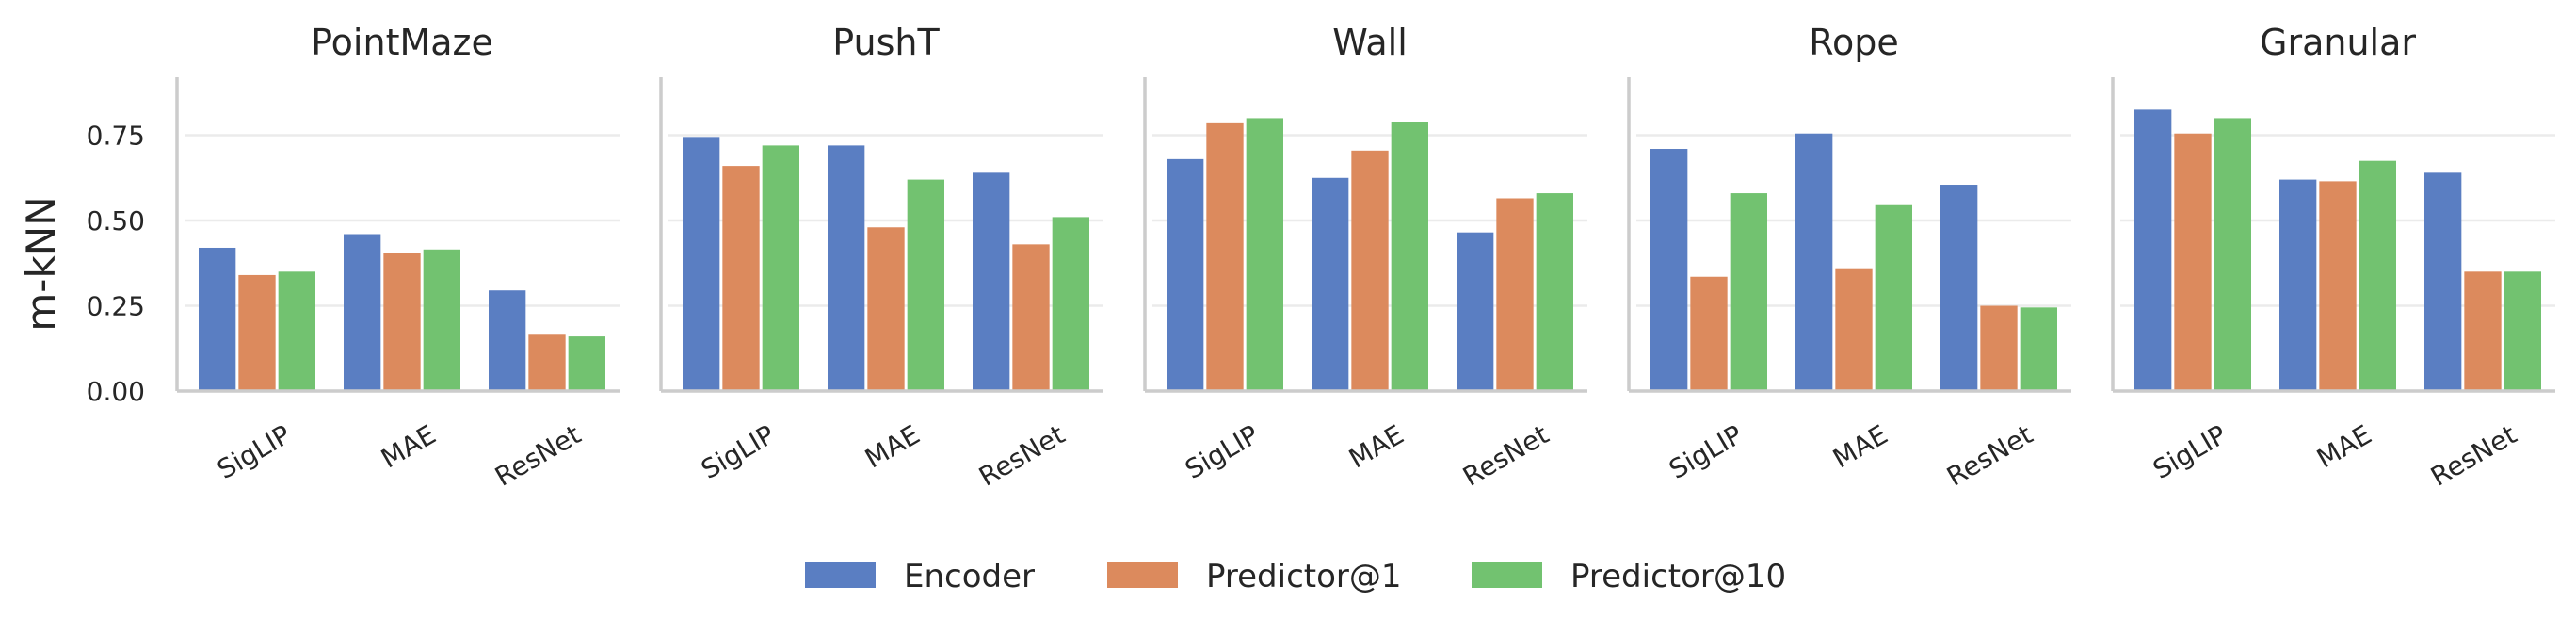 This screenshot has width=2576, height=636. Describe the element at coordinates (1849, 257) in the screenshot. I see `panel-rope: SigLIP MAE ResNet Rope` at that location.